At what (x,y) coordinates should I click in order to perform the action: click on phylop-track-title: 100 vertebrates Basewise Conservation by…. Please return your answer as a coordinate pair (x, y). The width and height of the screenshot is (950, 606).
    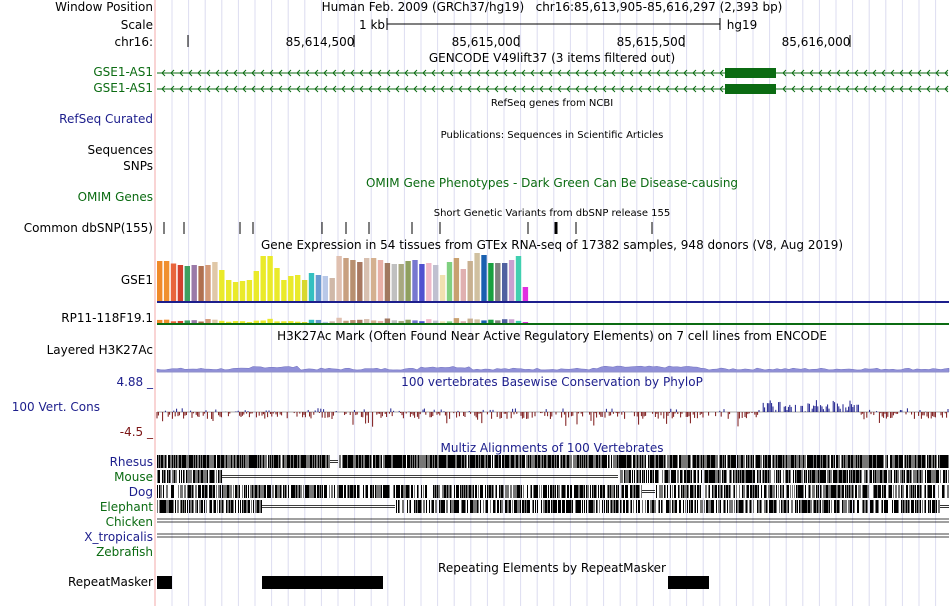
    Looking at the image, I should click on (552, 382).